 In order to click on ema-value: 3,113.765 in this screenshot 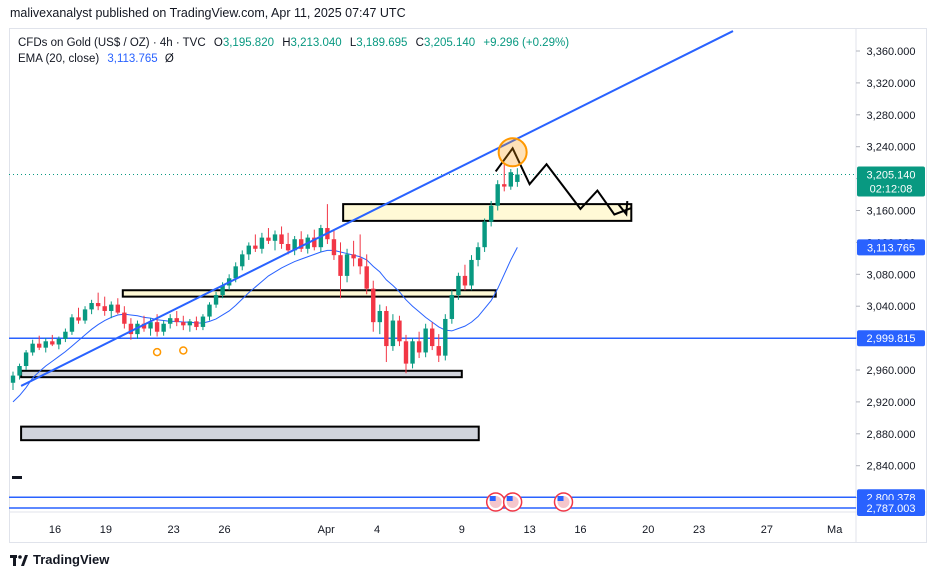, I will do `click(132, 59)`.